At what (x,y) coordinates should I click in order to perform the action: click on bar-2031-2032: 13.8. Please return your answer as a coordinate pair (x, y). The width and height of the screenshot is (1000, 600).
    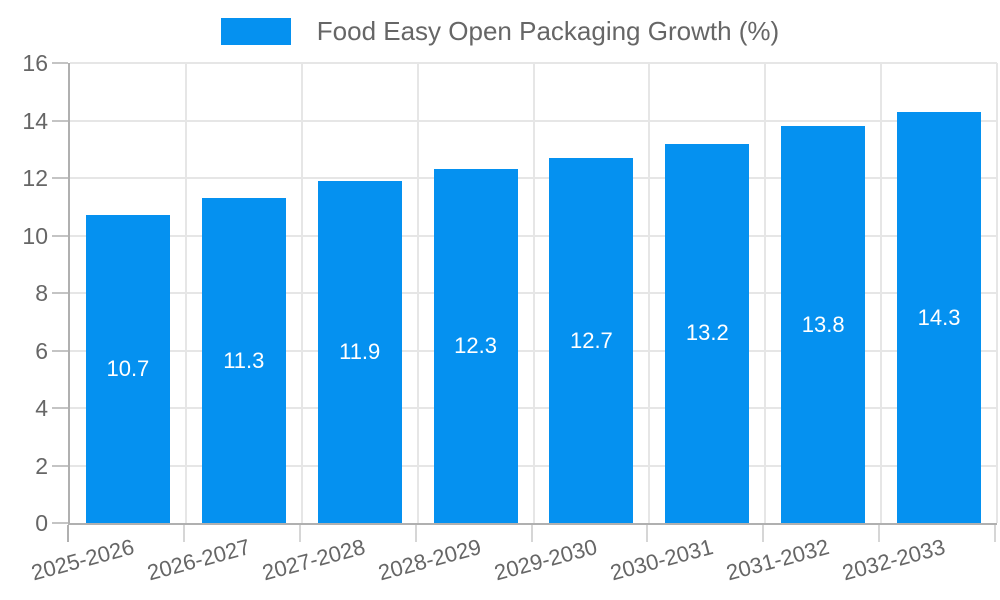
    Looking at the image, I should click on (823, 324).